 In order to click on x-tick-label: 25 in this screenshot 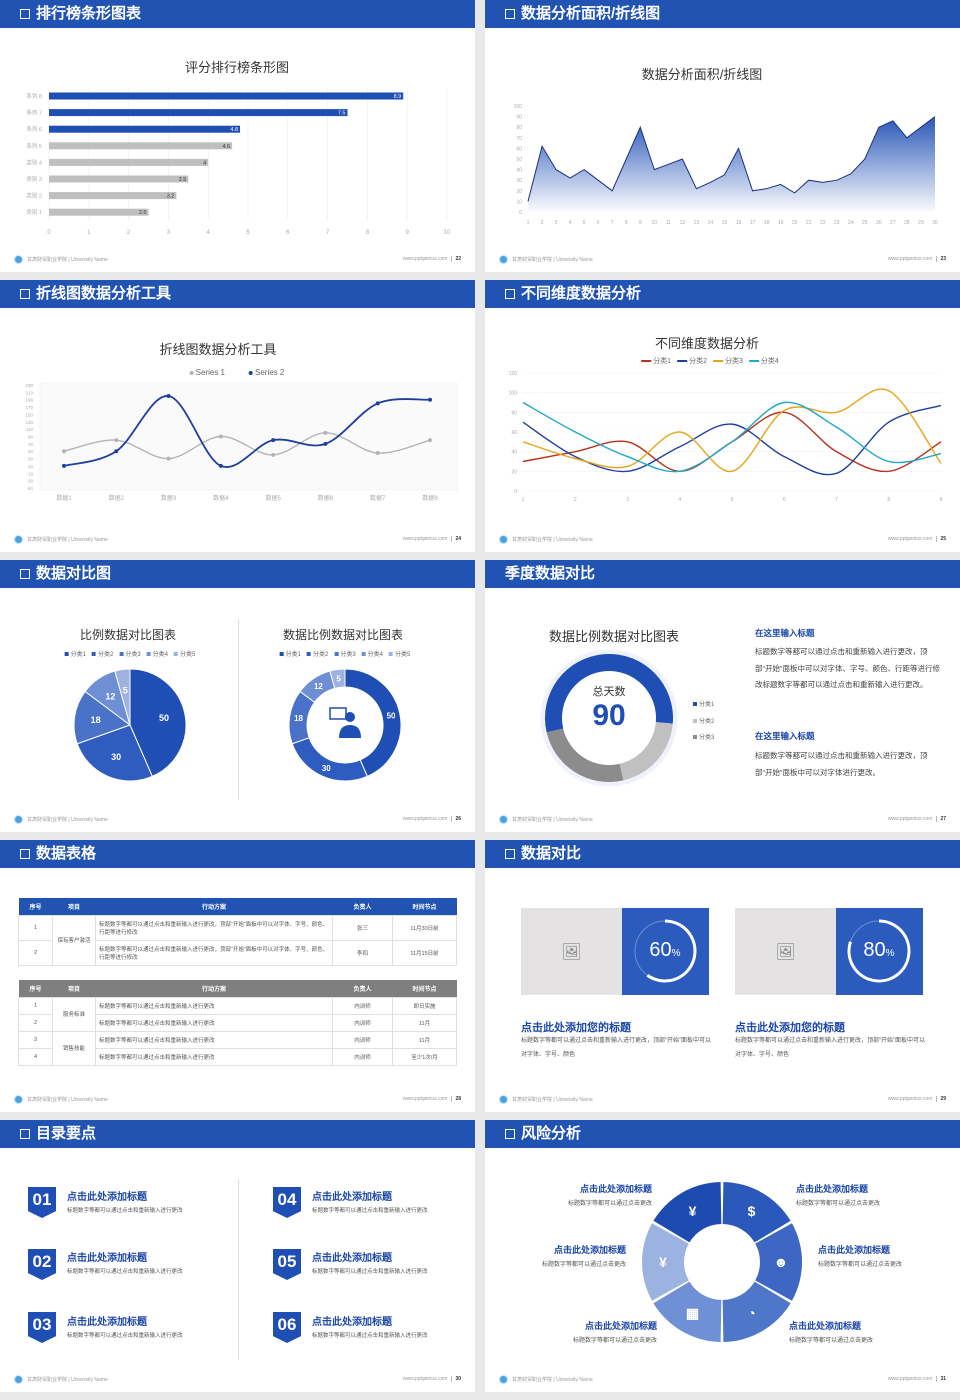, I will do `click(865, 223)`.